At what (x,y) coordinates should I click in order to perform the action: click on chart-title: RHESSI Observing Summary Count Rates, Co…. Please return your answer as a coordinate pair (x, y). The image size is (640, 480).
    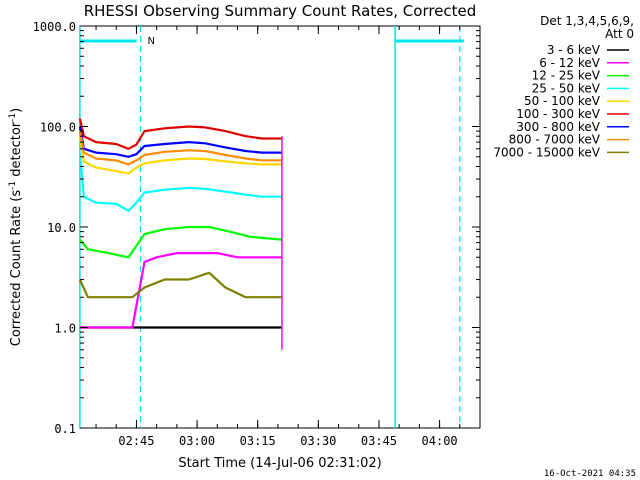
    Looking at the image, I should click on (280, 11).